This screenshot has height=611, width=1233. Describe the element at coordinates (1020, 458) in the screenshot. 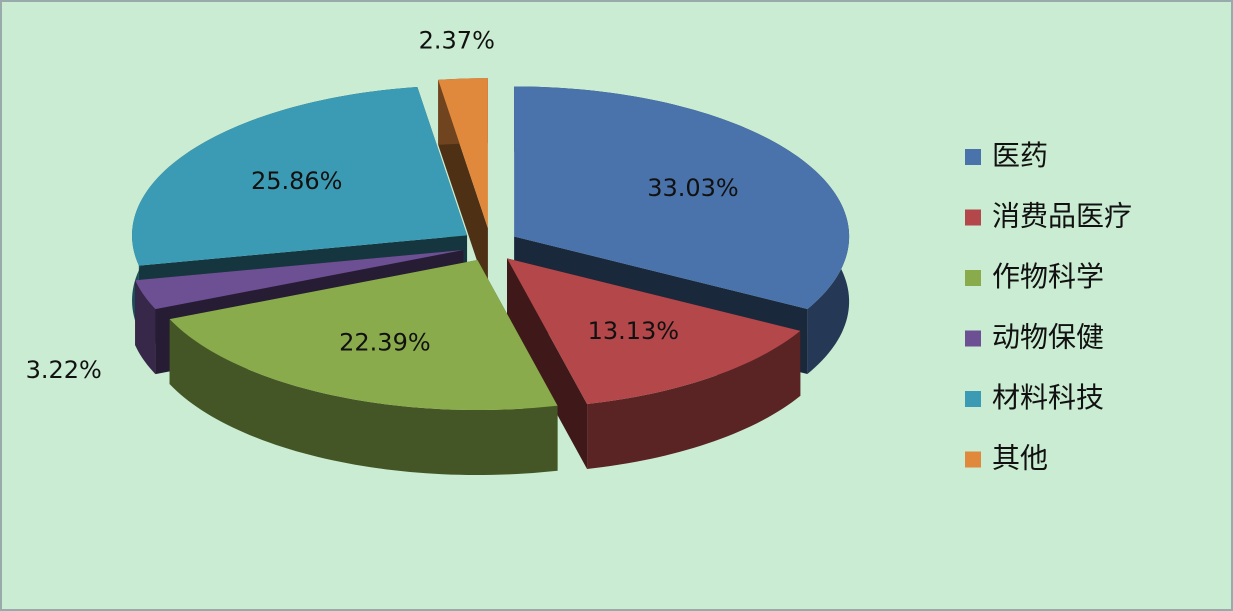

I see `legend-label: 其他` at that location.